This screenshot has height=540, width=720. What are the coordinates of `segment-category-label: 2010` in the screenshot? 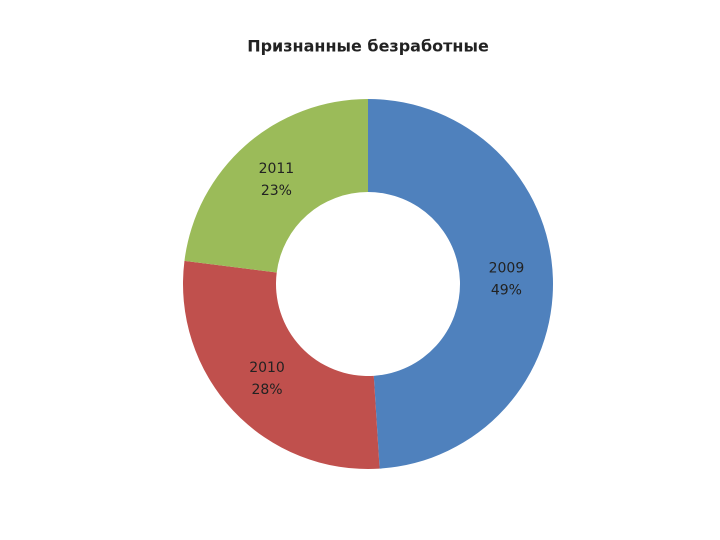 It's located at (267, 368).